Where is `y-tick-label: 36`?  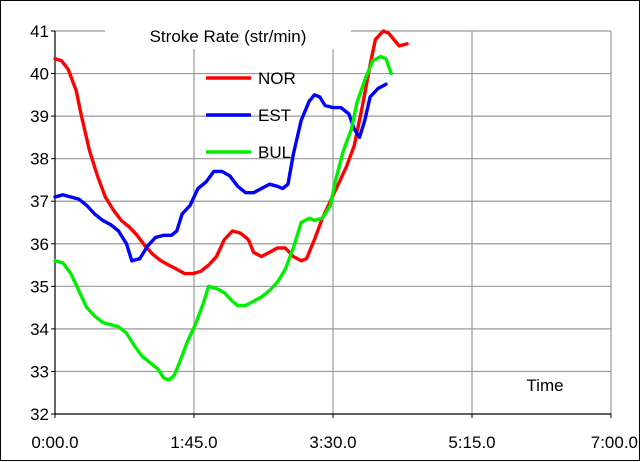
y-tick-label: 36 is located at coordinates (39, 244).